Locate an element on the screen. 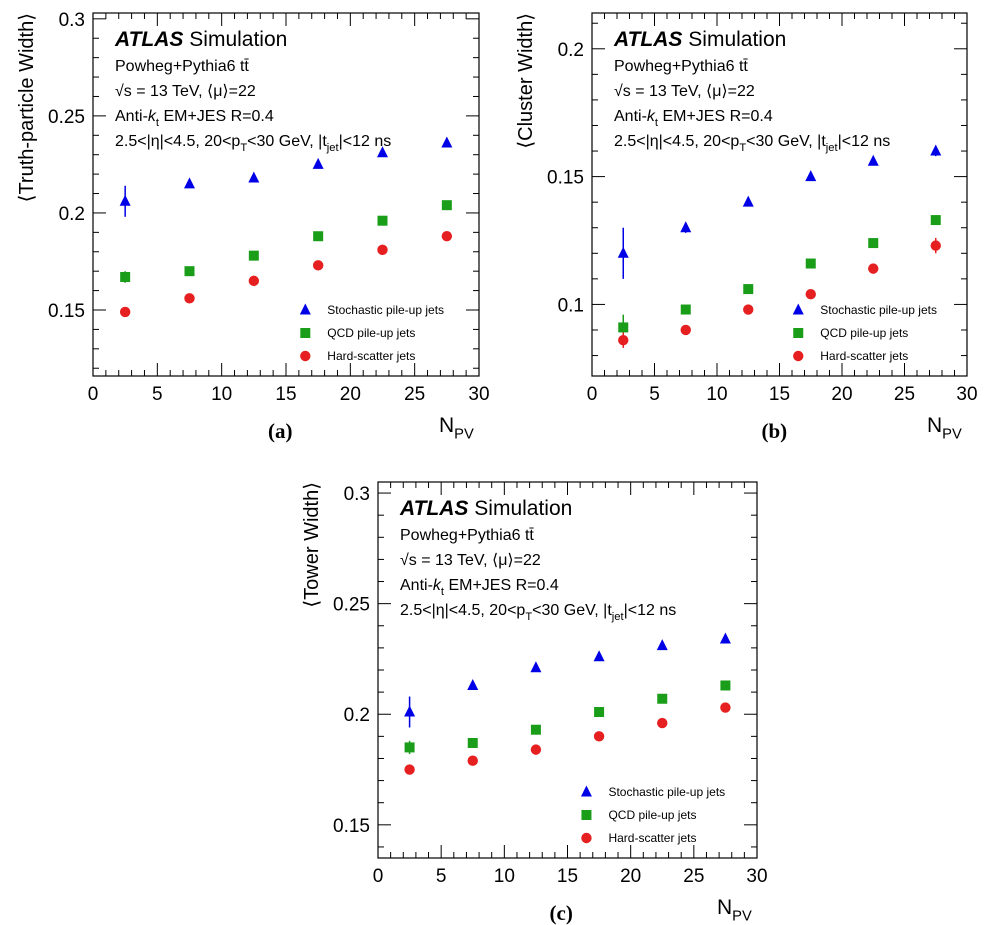 The height and width of the screenshot is (925, 990). selection-label-part: |<12 ns is located at coordinates (365, 141).